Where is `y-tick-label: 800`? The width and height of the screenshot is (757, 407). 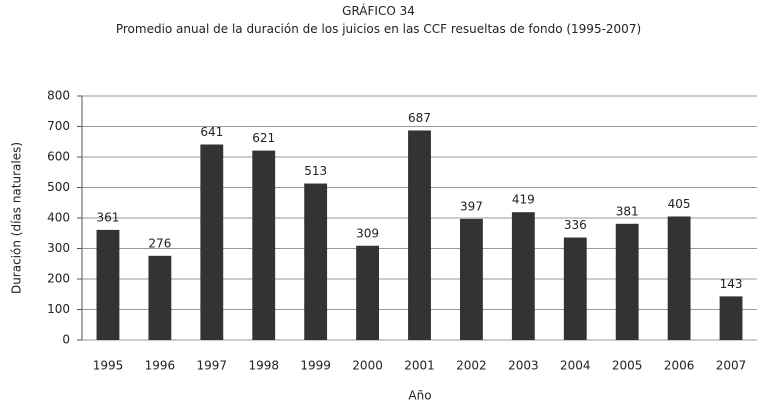
y-tick-label: 800 is located at coordinates (58, 96).